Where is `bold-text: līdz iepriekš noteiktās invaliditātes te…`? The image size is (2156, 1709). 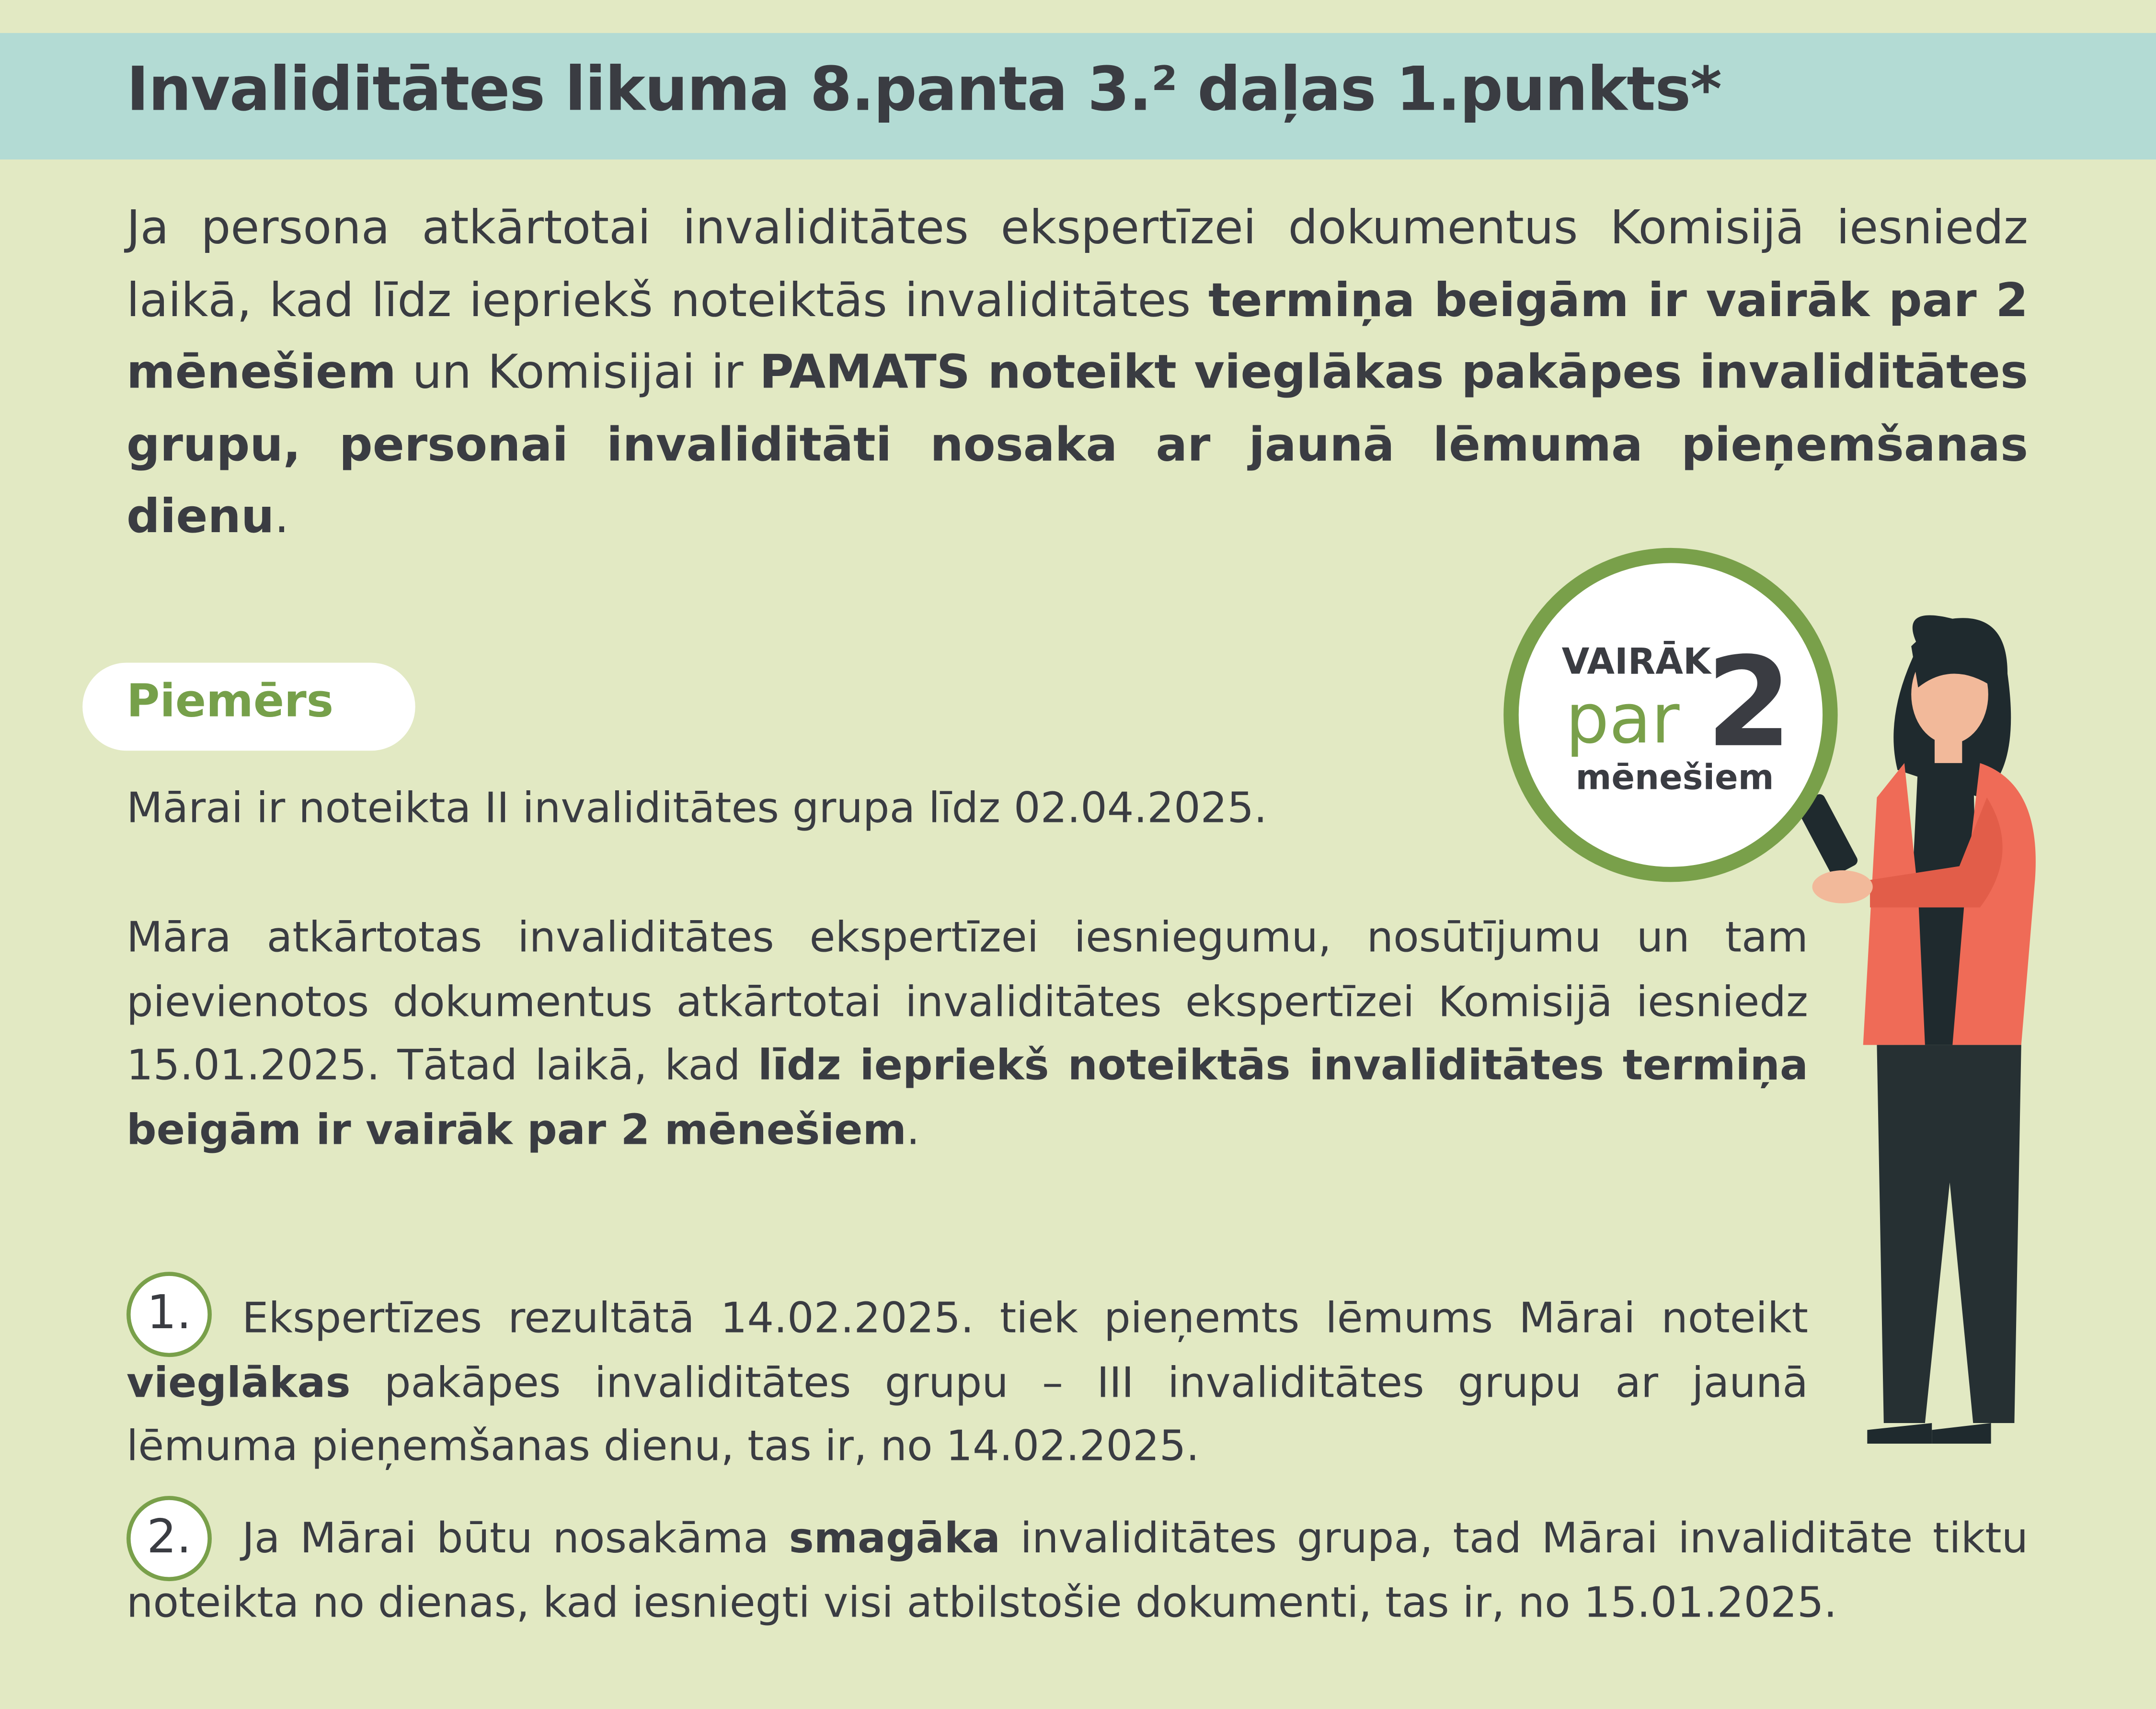
bold-text: līdz iepriekš noteiktās invaliditātes te… is located at coordinates (967, 1098).